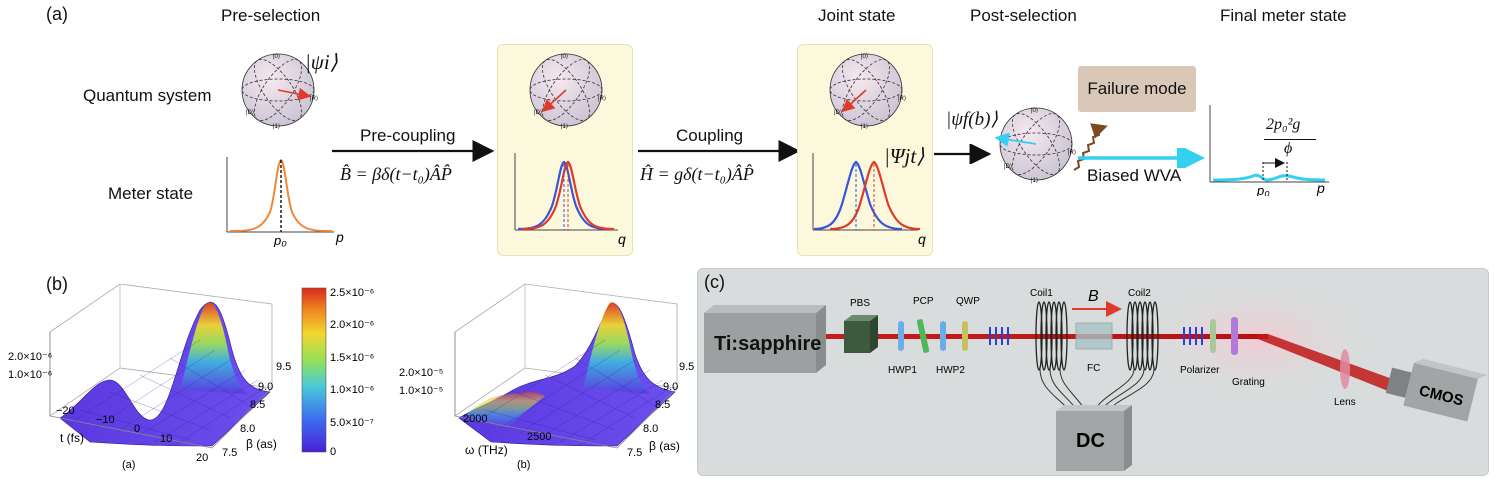  I want to click on colorbar-tick: 1.5×10⁻⁶, so click(352, 358).